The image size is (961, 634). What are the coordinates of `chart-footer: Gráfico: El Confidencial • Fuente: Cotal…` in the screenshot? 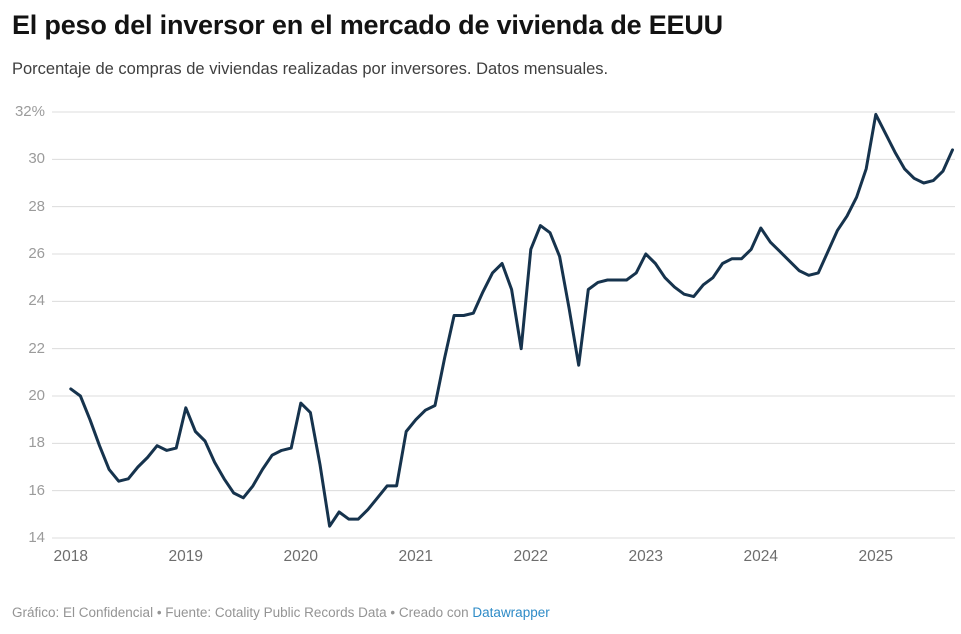 It's located at (482, 612).